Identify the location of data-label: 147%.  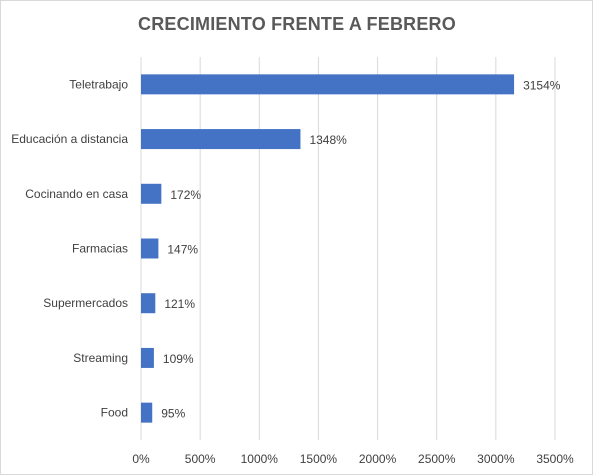
(182, 250).